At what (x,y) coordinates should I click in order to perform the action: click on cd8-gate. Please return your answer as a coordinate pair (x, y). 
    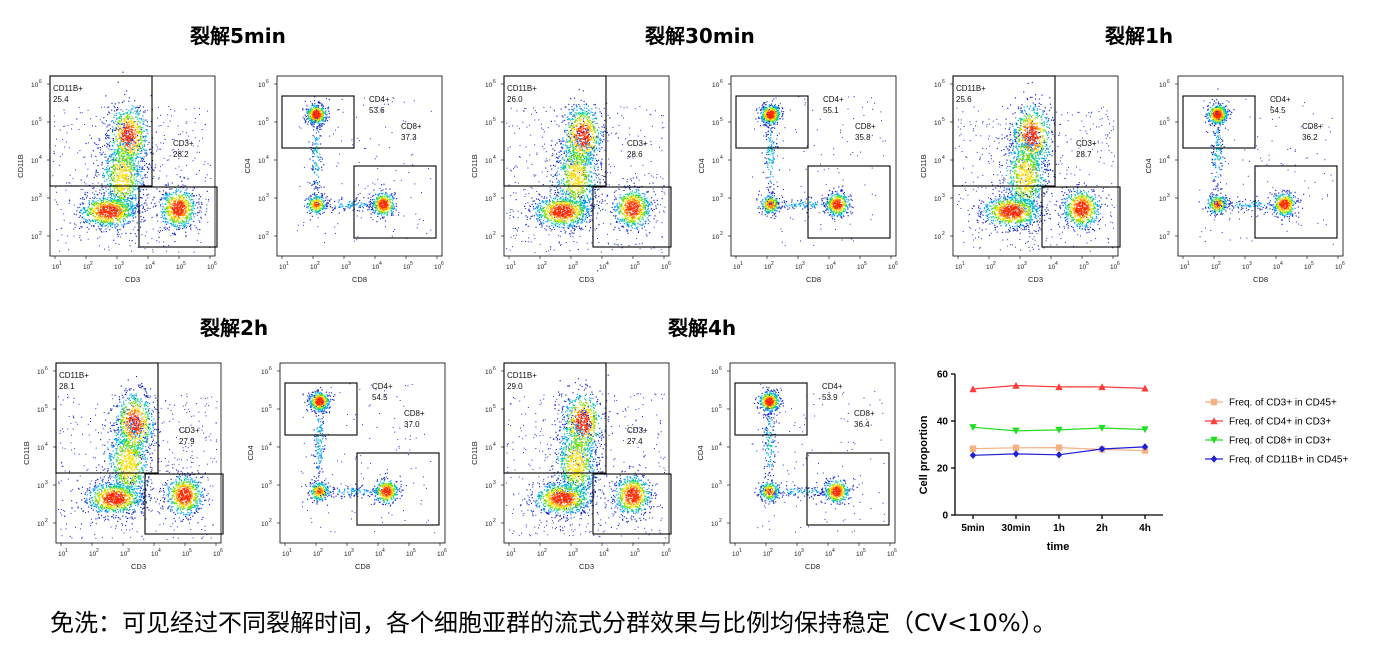
    Looking at the image, I should click on (395, 202).